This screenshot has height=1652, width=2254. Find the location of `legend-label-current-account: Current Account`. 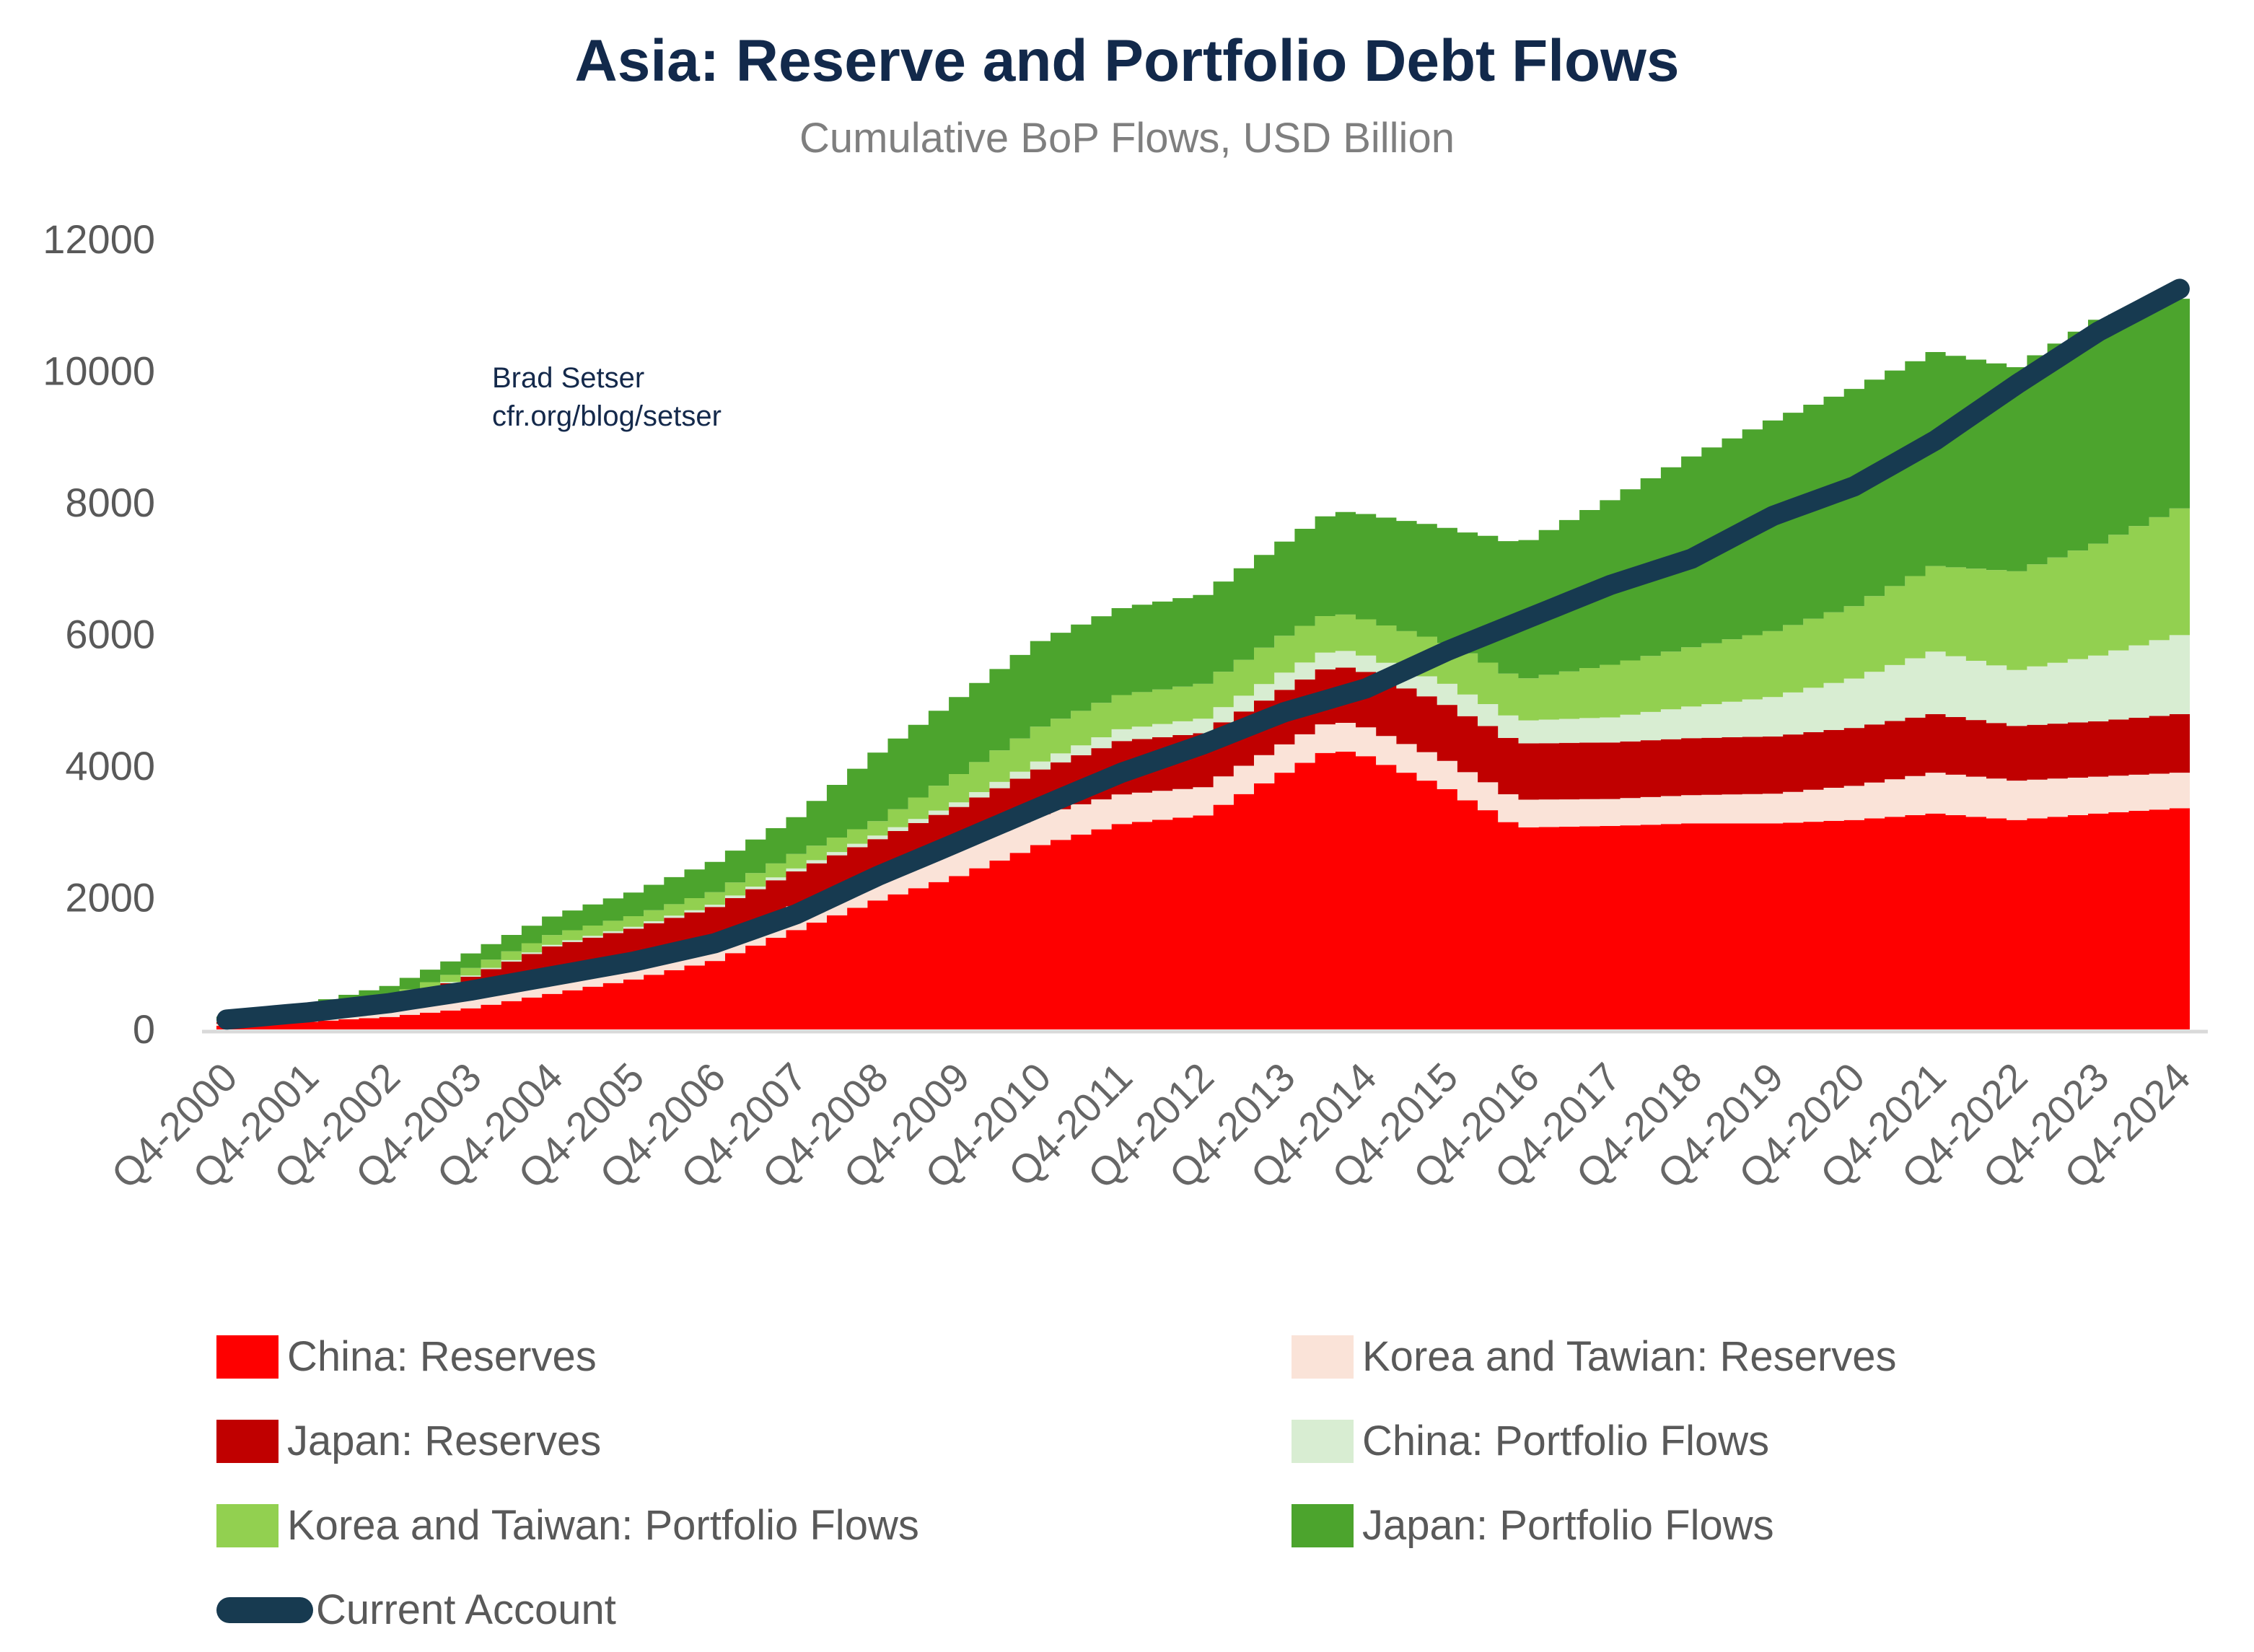

legend-label-current-account: Current Account is located at coordinates (466, 1609).